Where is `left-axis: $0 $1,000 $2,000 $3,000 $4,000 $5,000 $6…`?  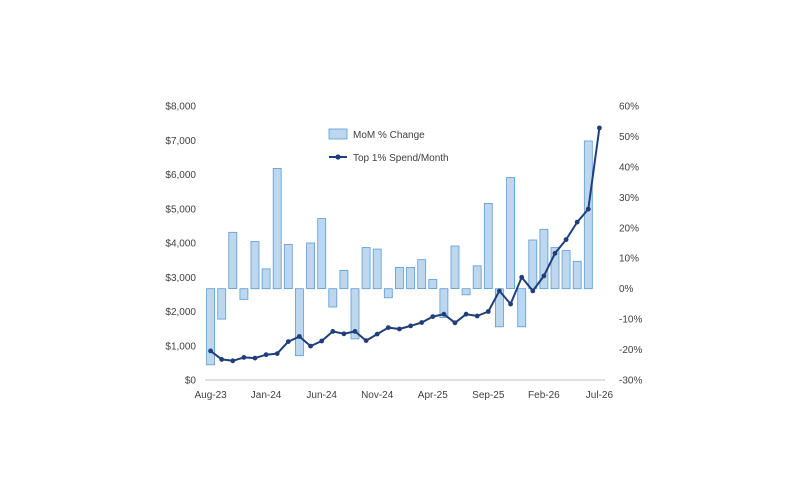
left-axis: $0 $1,000 $2,000 $3,000 $4,000 $5,000 $6… is located at coordinates (180, 244).